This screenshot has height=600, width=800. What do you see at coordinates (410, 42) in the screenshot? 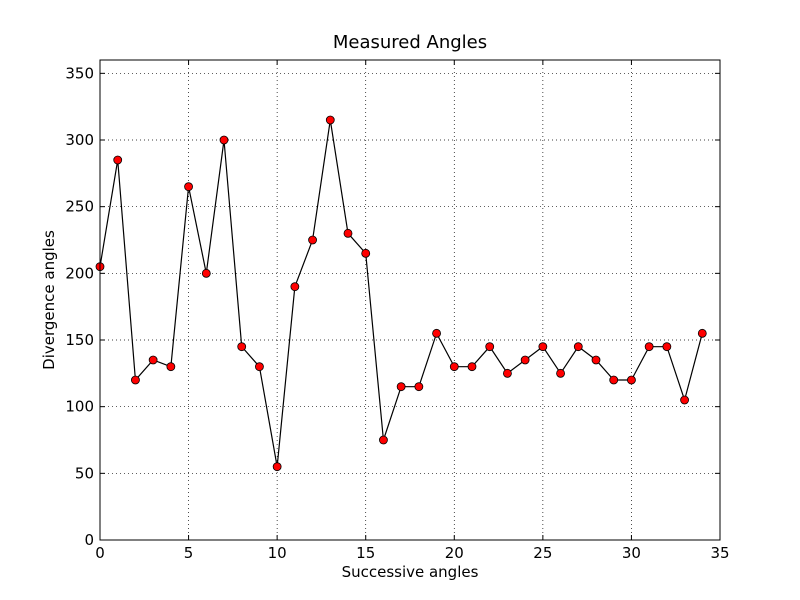
I see `chart-title: Measured Angles` at bounding box center [410, 42].